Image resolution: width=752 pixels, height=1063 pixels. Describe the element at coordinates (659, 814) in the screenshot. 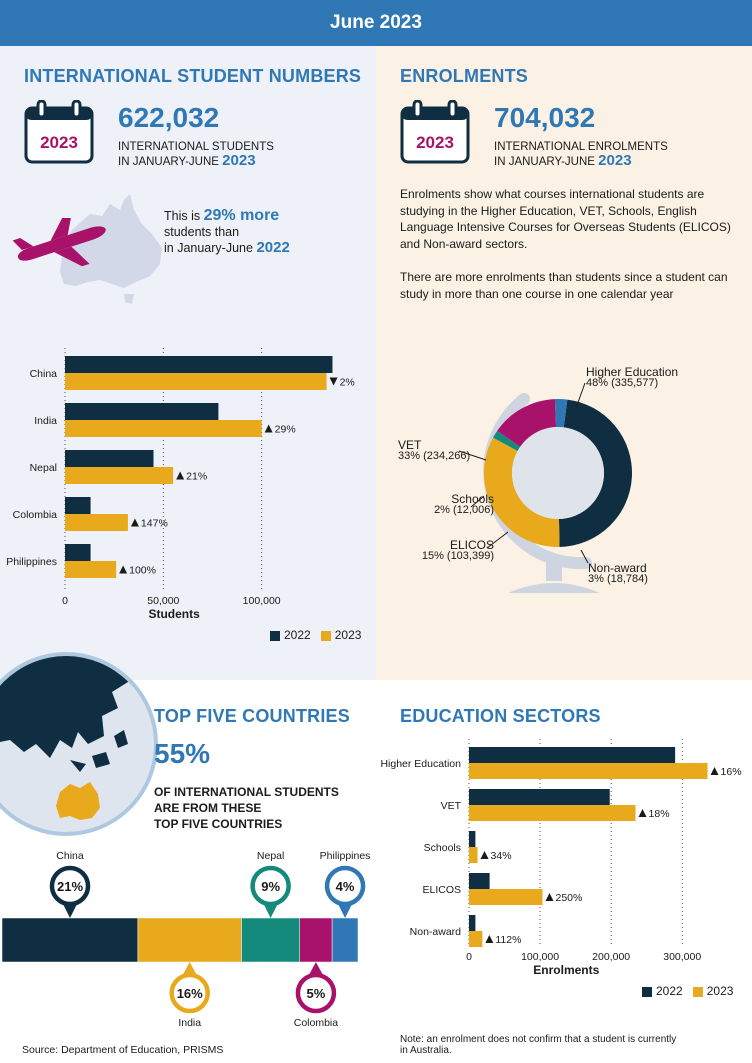

I see `change-label: 18%` at that location.